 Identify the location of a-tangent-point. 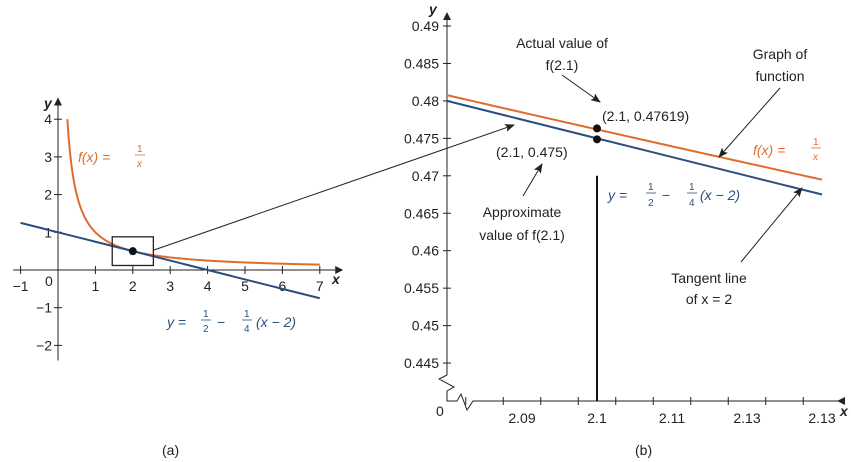
(132, 251).